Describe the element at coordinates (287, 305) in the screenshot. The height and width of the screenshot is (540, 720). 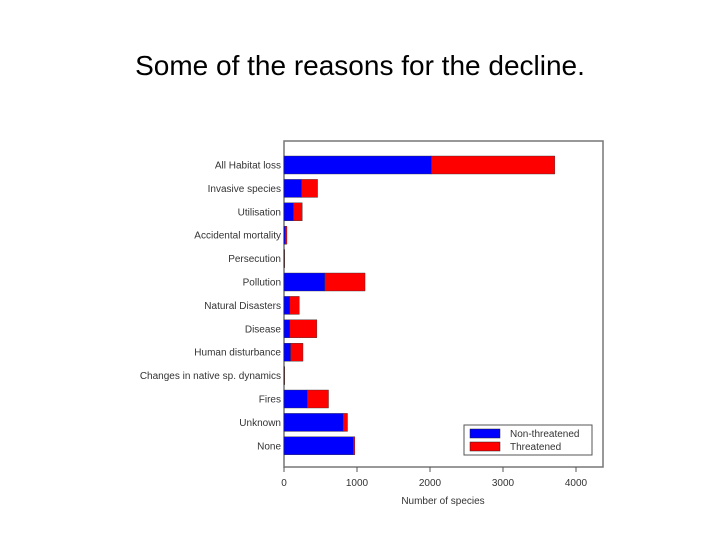
I see `bar-non-threatened-natural-disasters` at that location.